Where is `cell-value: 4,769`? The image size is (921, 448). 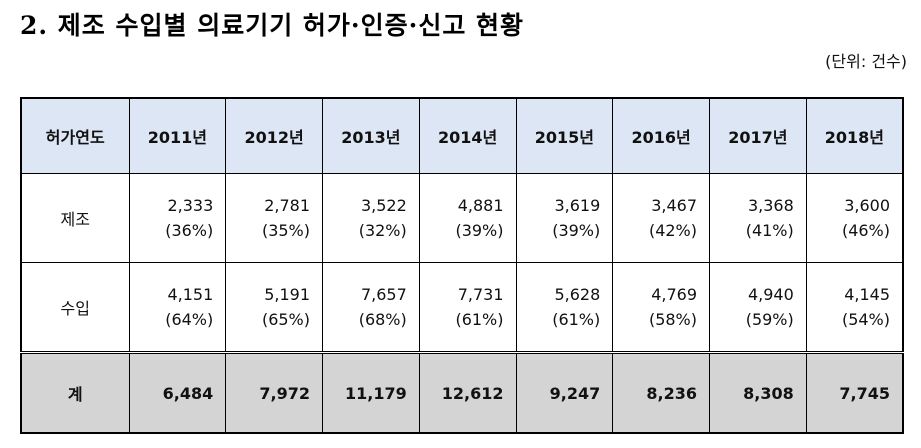 cell-value: 4,769 is located at coordinates (674, 294).